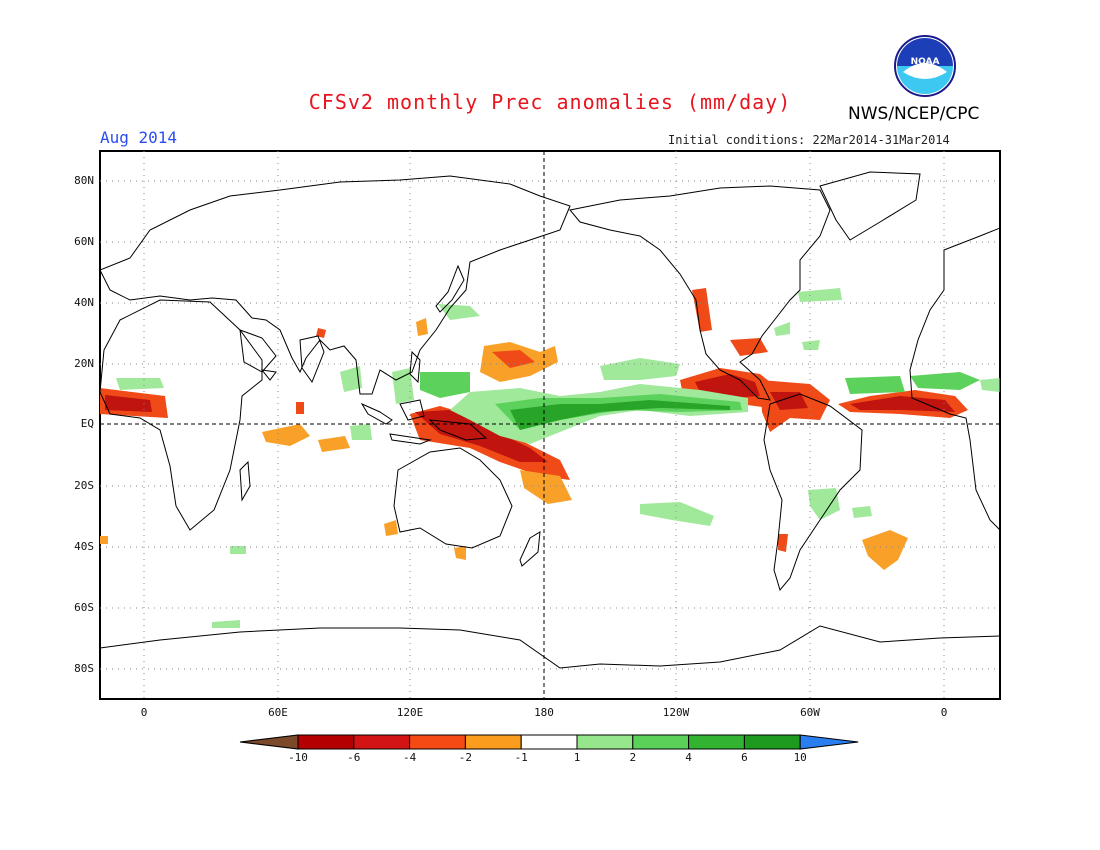  What do you see at coordinates (139, 137) in the screenshot?
I see `valid-month-label: Aug 2014` at bounding box center [139, 137].